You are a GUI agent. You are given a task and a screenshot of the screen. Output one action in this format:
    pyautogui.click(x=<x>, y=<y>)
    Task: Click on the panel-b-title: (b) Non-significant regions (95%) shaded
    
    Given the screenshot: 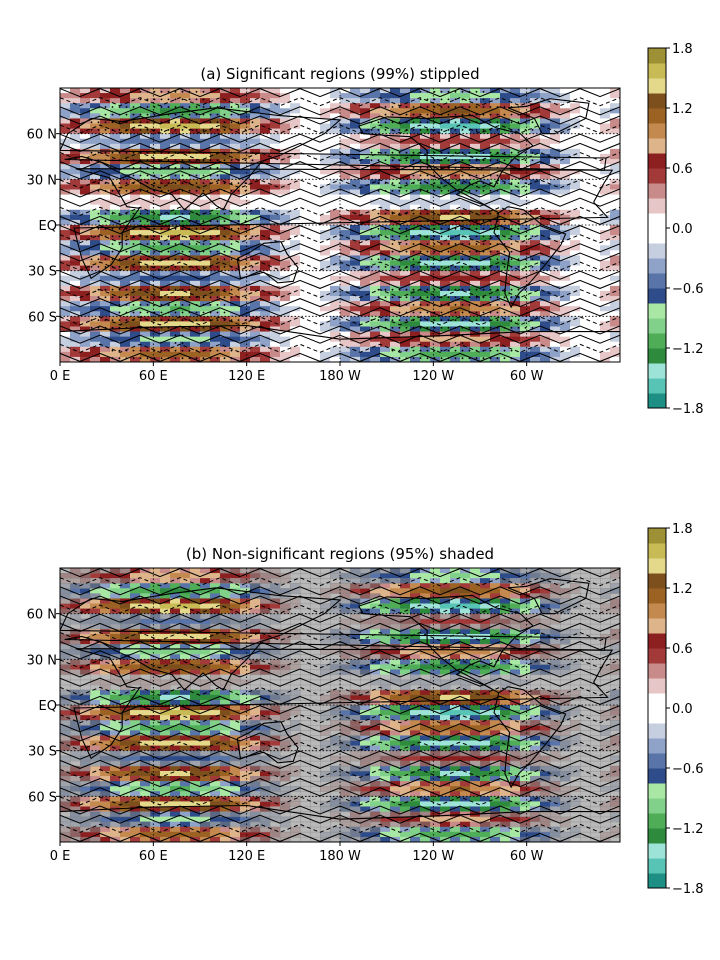 What is the action you would take?
    pyautogui.click(x=340, y=554)
    